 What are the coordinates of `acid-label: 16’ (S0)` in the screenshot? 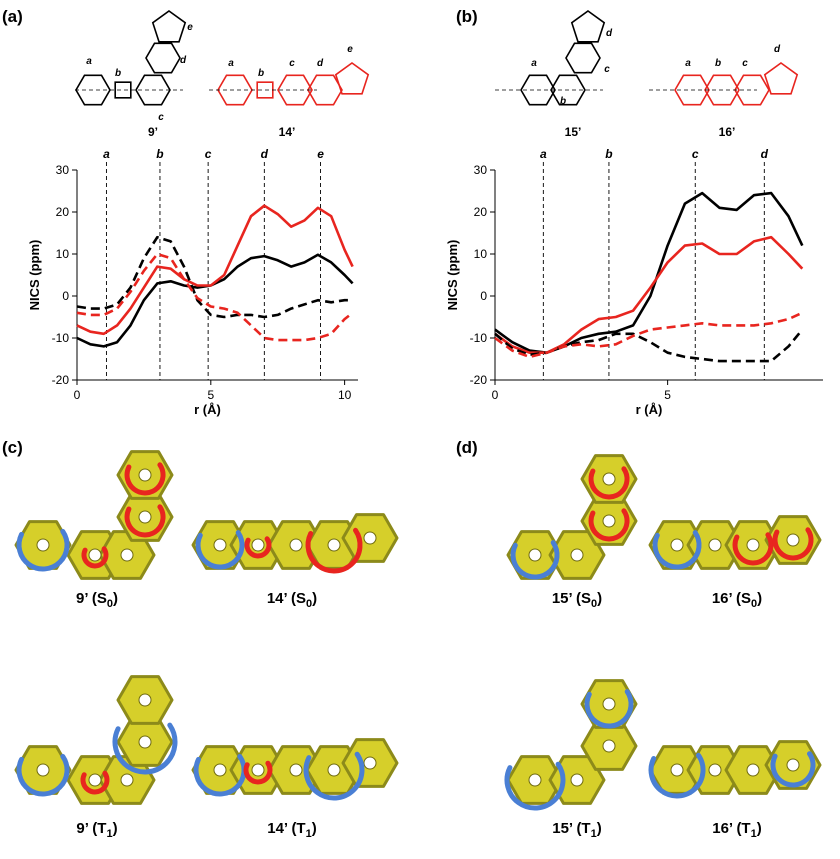 It's located at (737, 600).